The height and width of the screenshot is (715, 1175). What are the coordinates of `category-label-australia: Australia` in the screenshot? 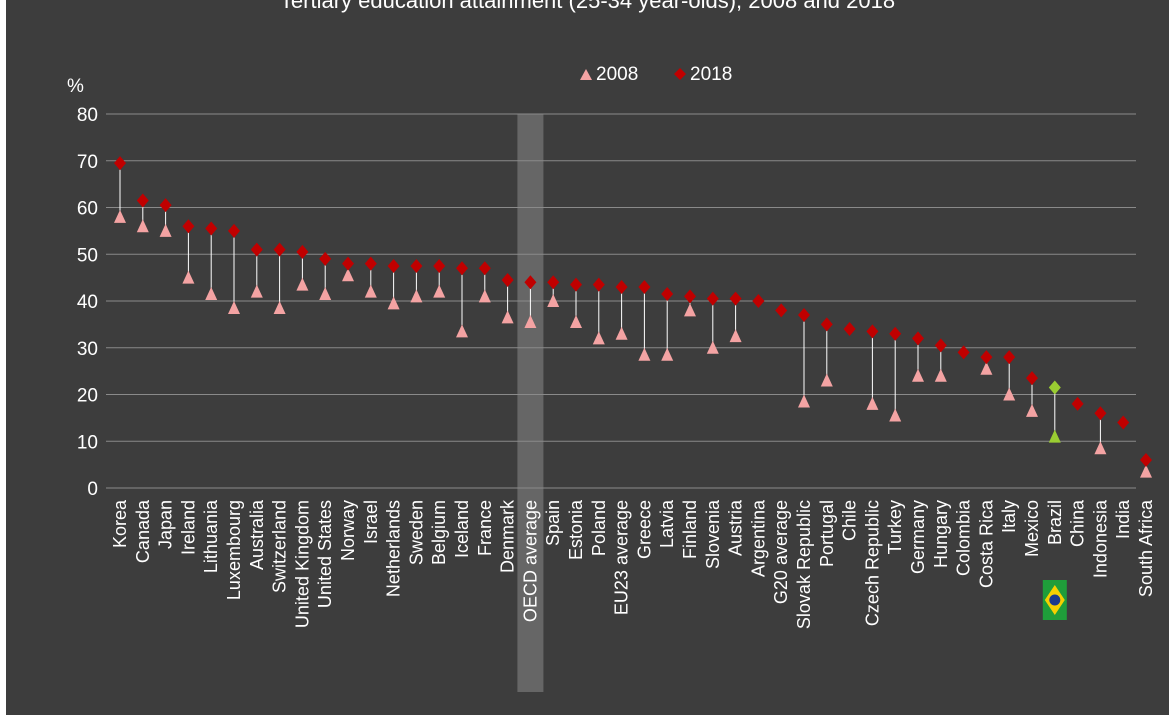 It's located at (257, 534).